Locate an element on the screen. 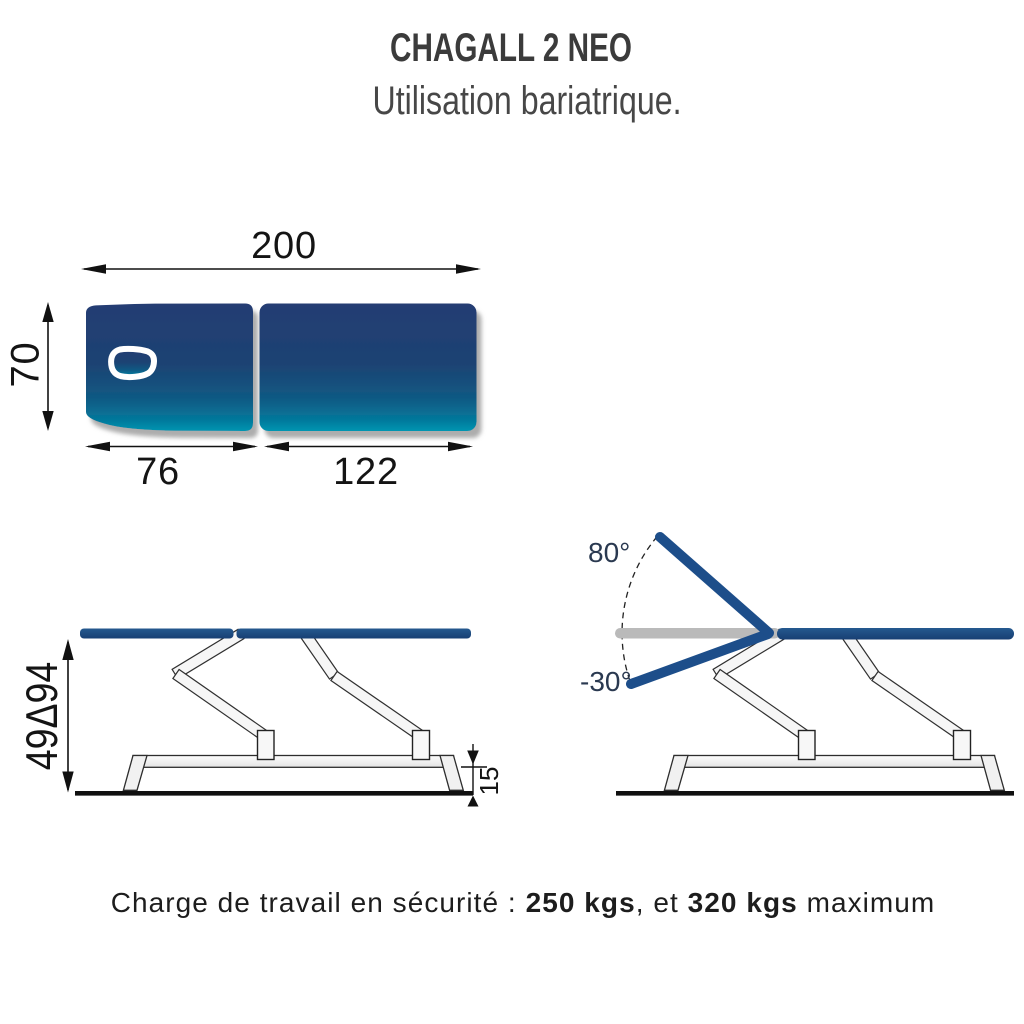 The image size is (1024, 1024). svg-text: 15 is located at coordinates (489, 781).